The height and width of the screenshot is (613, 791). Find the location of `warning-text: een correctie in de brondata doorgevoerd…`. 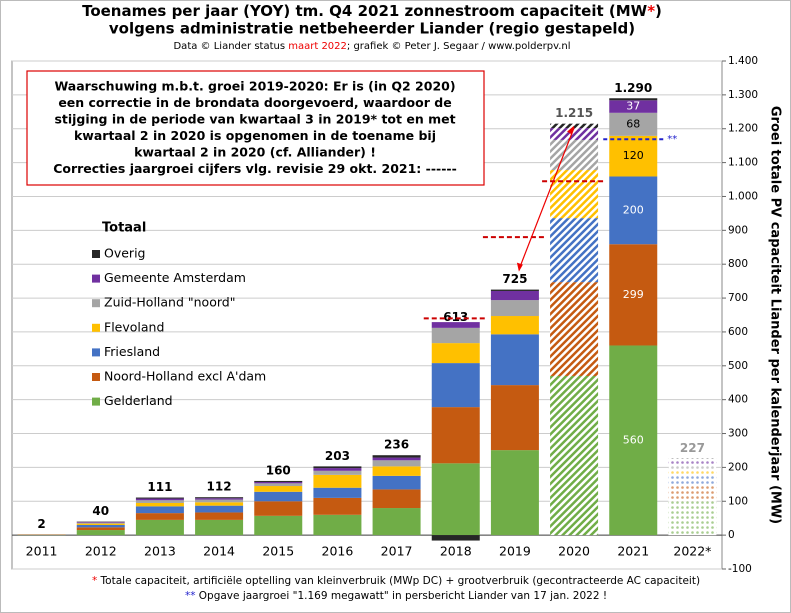

warning-text: een correctie in de brondata doorgevoerd… is located at coordinates (254, 102).